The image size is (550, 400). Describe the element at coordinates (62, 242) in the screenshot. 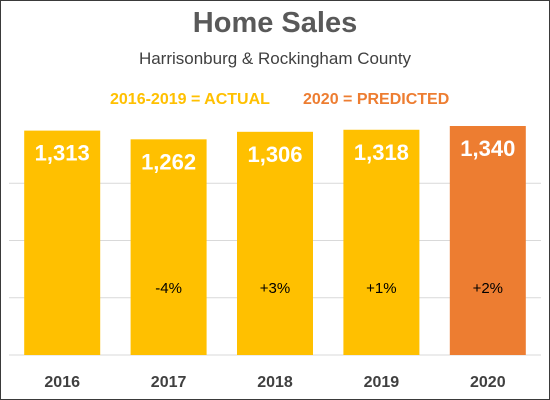

I see `bar-2016` at that location.